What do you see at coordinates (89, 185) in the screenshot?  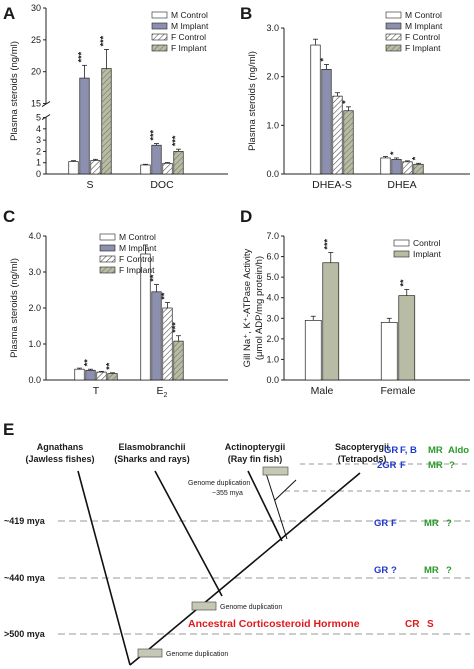 I see `x-category-label: S` at bounding box center [89, 185].